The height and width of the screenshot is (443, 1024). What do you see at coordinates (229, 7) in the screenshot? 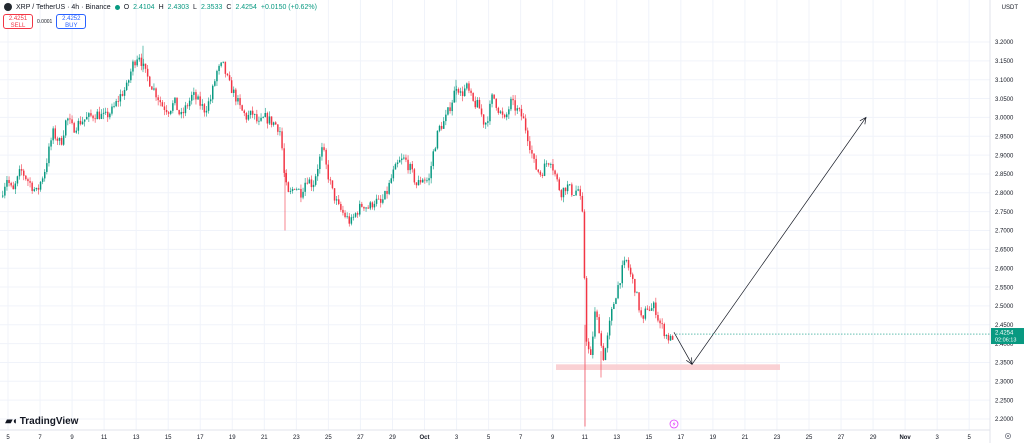
I see `close-label: C` at bounding box center [229, 7].